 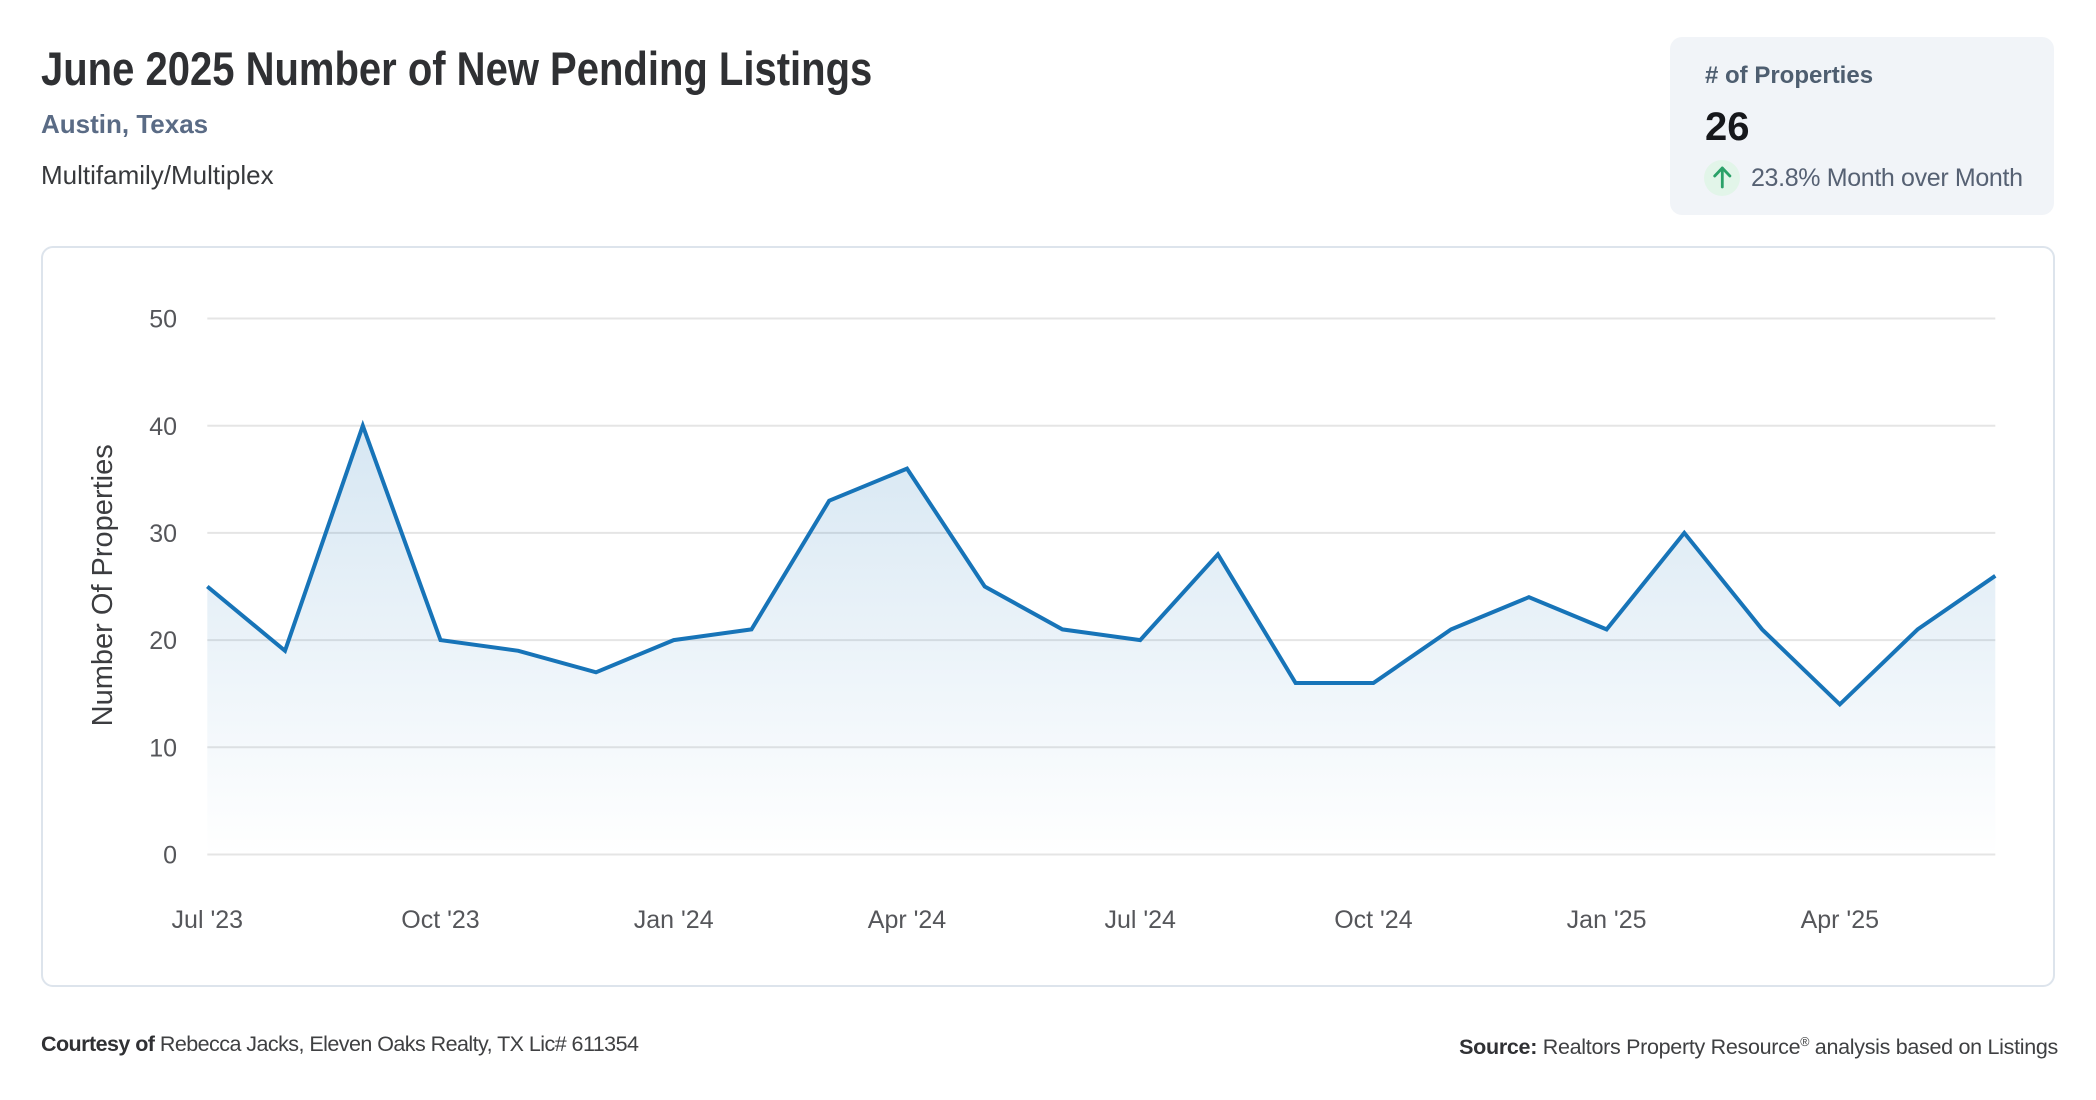 What do you see at coordinates (163, 534) in the screenshot?
I see `svg-text: 30` at bounding box center [163, 534].